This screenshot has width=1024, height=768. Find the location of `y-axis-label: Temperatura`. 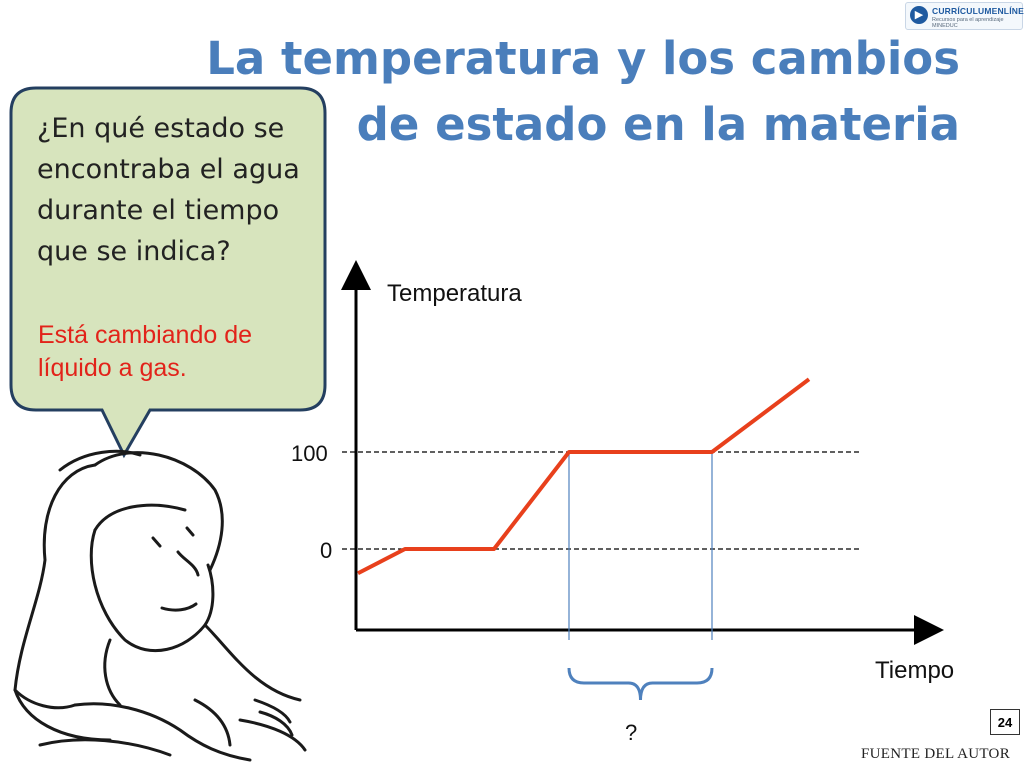

y-axis-label: Temperatura is located at coordinates (454, 293).